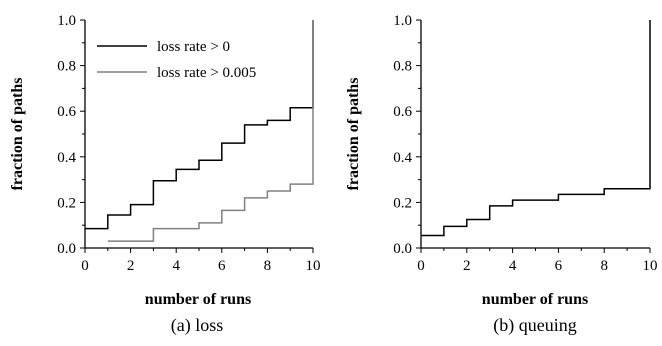  Describe the element at coordinates (197, 325) in the screenshot. I see `panel-caption: (a) loss` at that location.